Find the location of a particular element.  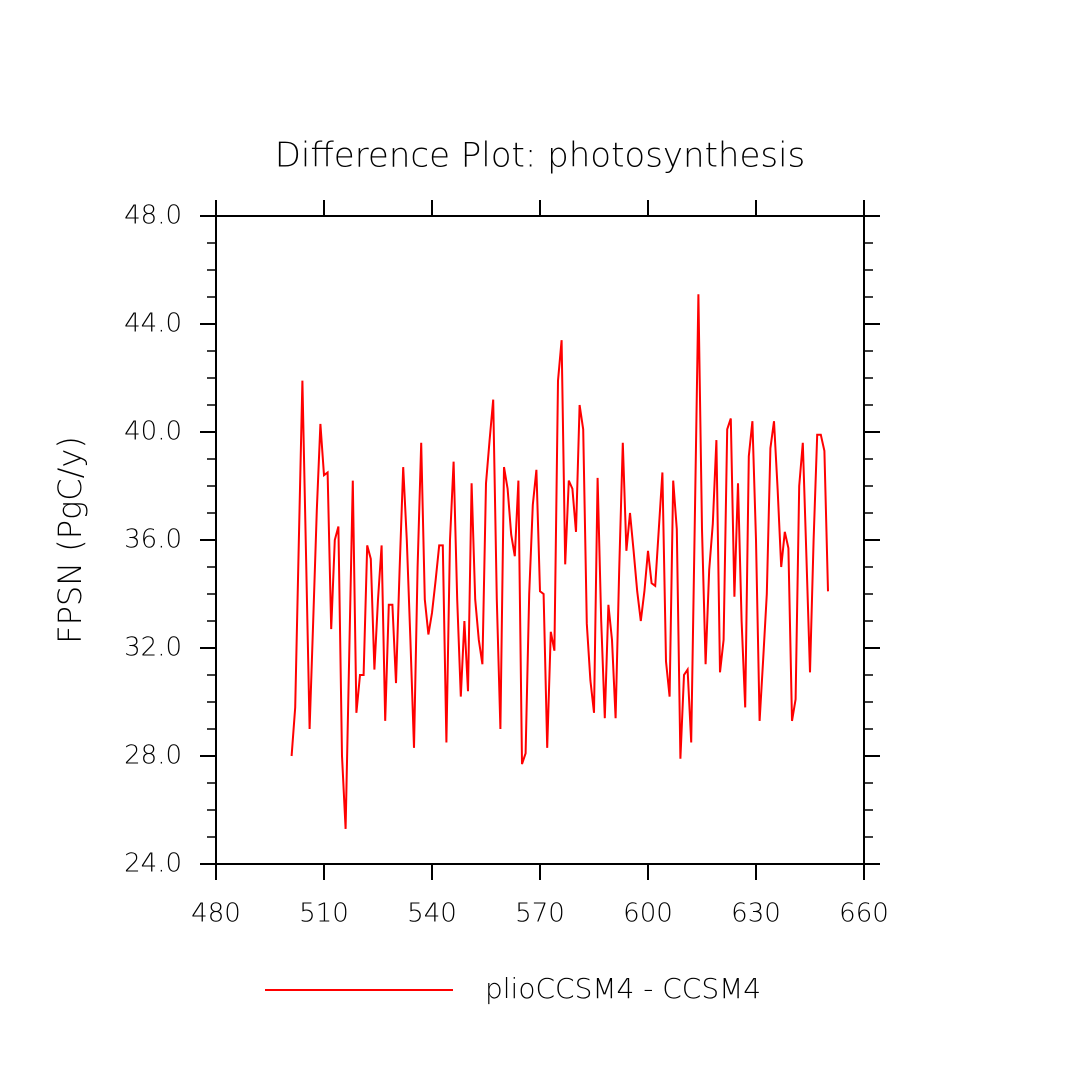

y-tick-label: 32.0 is located at coordinates (153, 648).